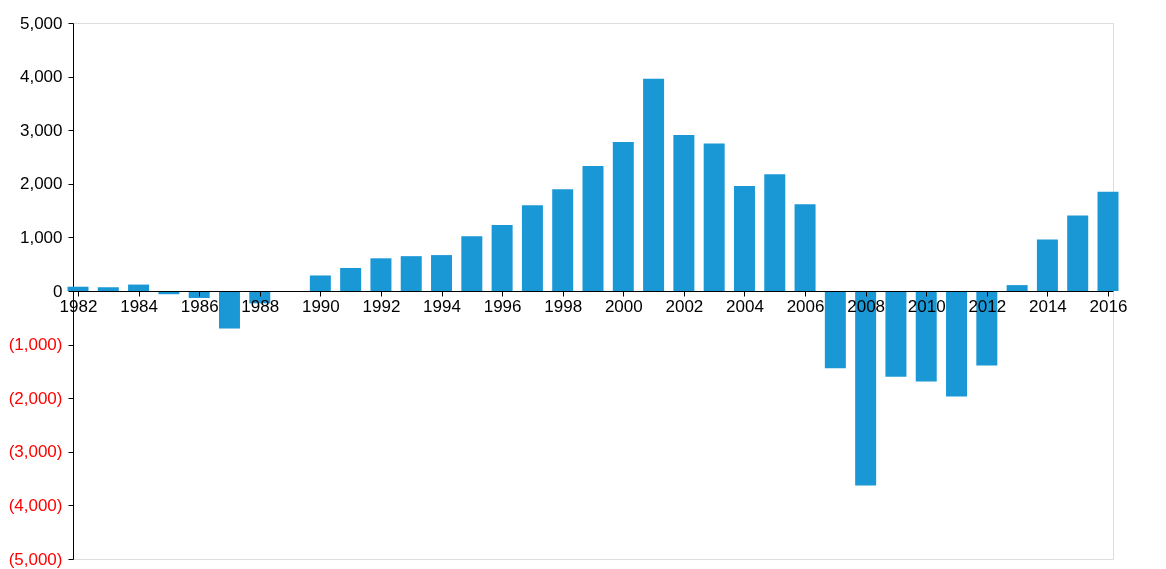 The image size is (1166, 569). I want to click on x-tick-label: 2006, so click(805, 306).